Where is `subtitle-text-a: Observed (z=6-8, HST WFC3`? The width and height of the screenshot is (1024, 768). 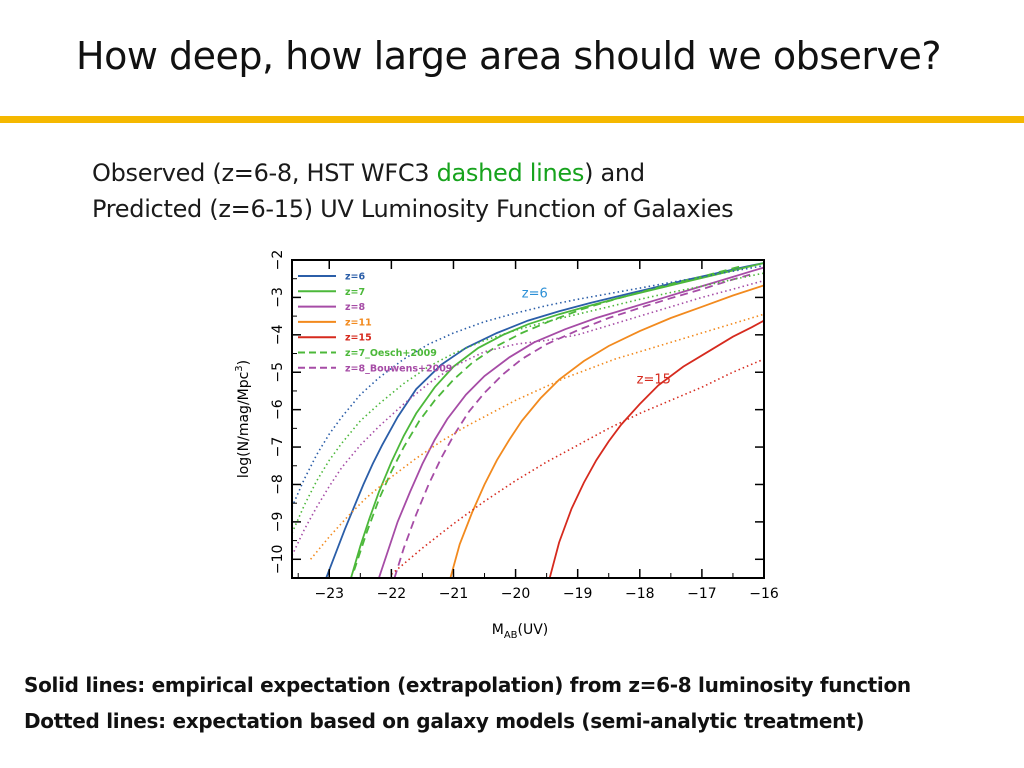 subtitle-text-a: Observed (z=6-8, HST WFC3 is located at coordinates (264, 173).